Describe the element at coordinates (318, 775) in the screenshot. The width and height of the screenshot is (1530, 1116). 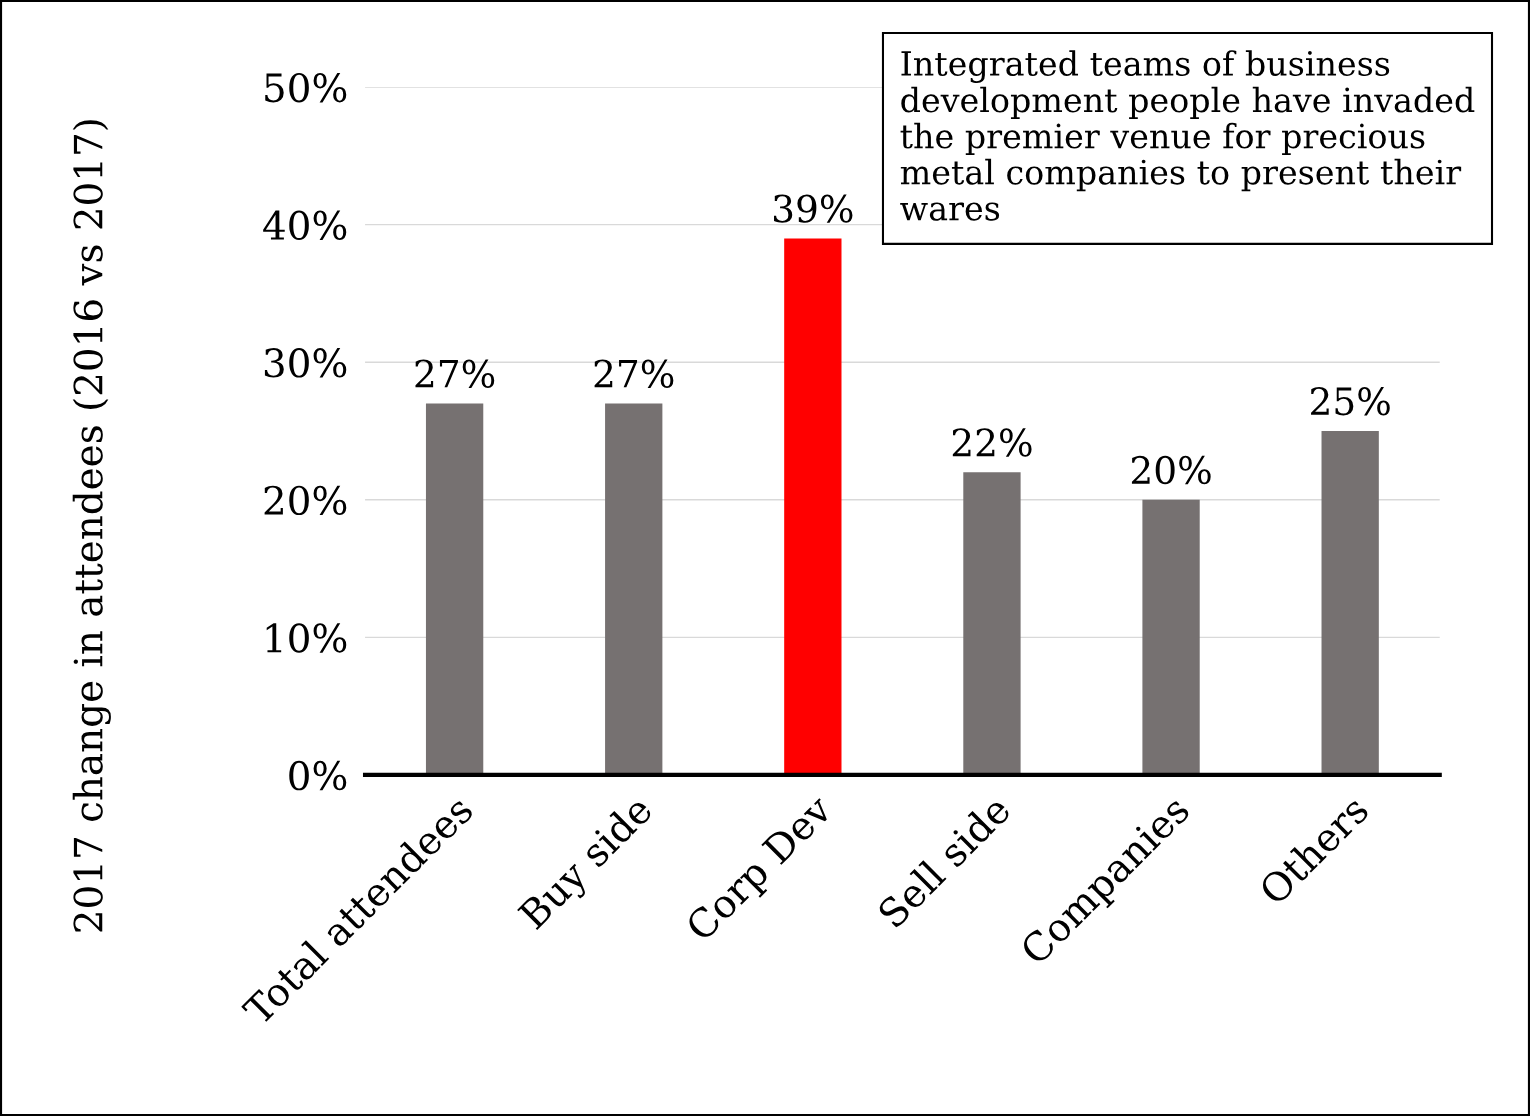
I see `y-tick-label: 0%` at that location.